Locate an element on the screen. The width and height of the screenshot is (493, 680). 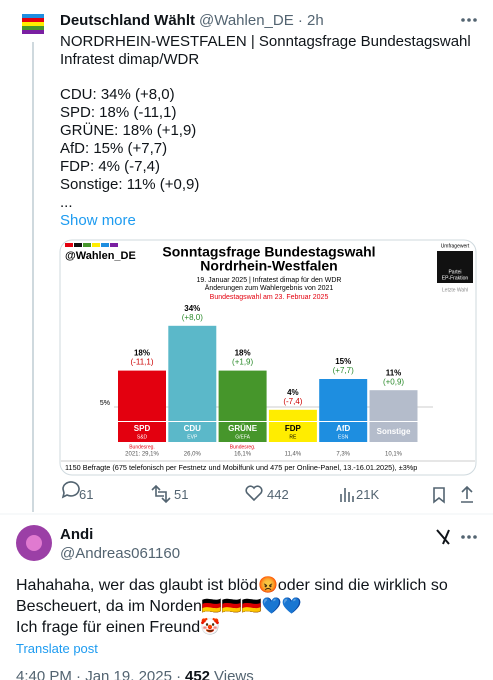
legend-poll: Umfragewert is located at coordinates (455, 246).